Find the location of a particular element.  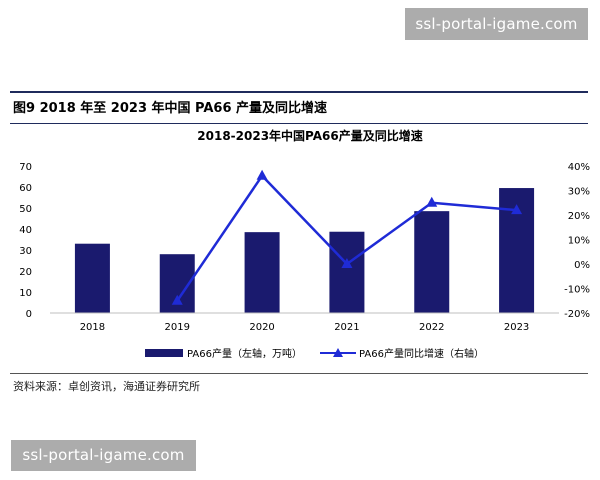

watermark-top: ssl-portal-igame.com is located at coordinates (496, 24).